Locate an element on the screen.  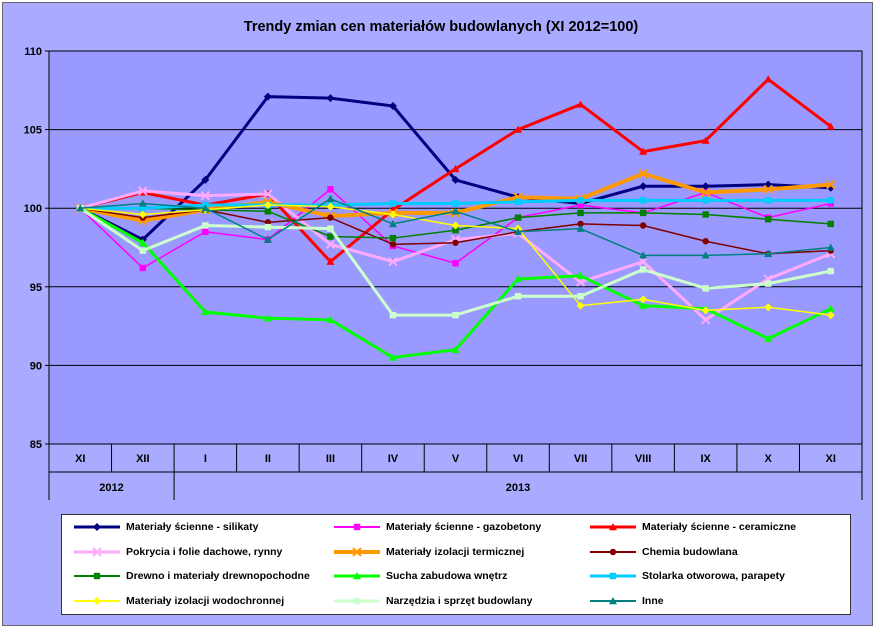
legend-item: Materiały ścienne - ceramiczne is located at coordinates (692, 527).